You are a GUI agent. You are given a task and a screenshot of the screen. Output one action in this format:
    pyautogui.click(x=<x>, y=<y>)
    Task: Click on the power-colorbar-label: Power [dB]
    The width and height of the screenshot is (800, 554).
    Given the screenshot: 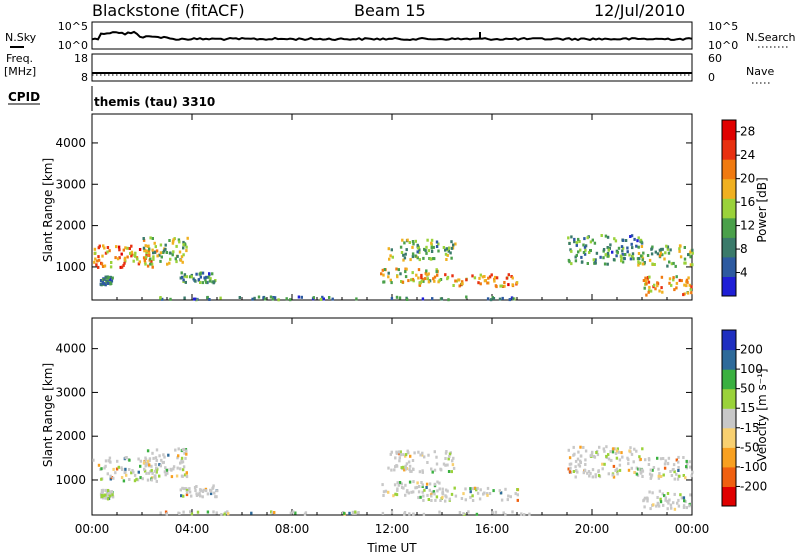 What is the action you would take?
    pyautogui.click(x=762, y=209)
    